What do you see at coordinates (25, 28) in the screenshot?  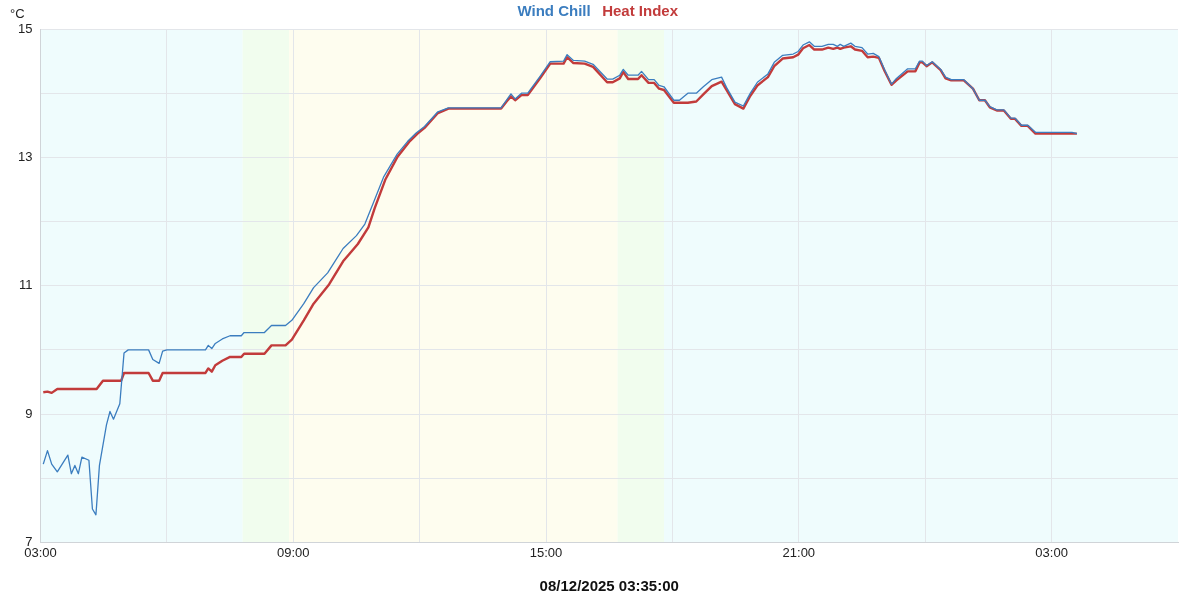 I see `y-tick-label: 15` at bounding box center [25, 28].